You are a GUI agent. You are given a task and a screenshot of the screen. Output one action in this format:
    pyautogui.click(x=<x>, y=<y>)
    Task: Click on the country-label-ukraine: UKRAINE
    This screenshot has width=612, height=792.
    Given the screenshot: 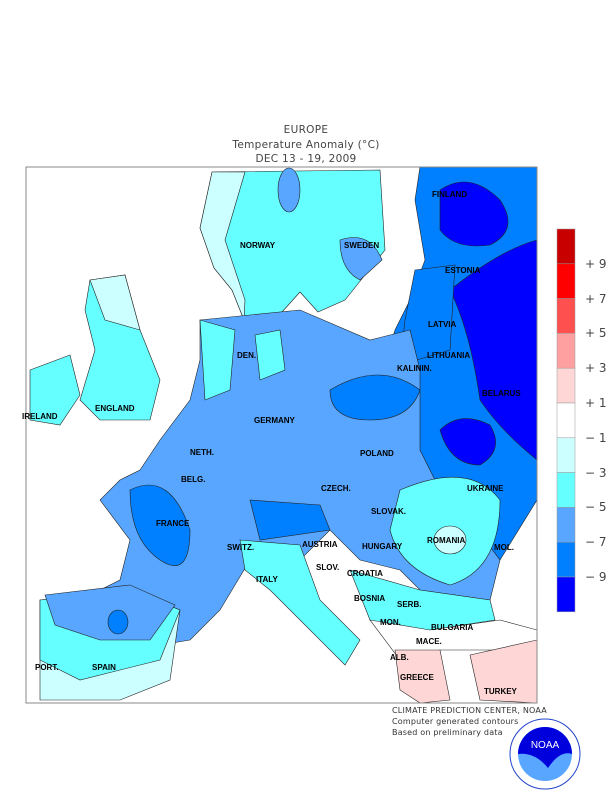 What is the action you would take?
    pyautogui.click(x=485, y=488)
    